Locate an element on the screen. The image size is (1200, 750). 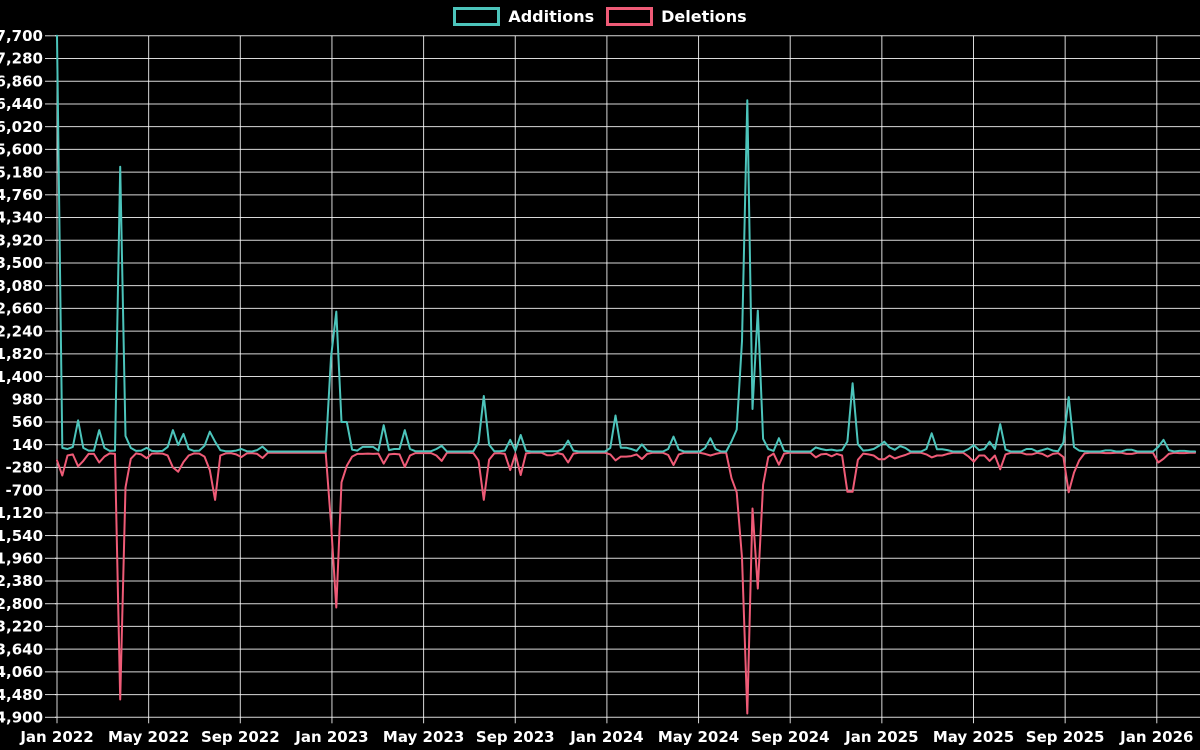
additions-swatch-icon is located at coordinates (477, 16).